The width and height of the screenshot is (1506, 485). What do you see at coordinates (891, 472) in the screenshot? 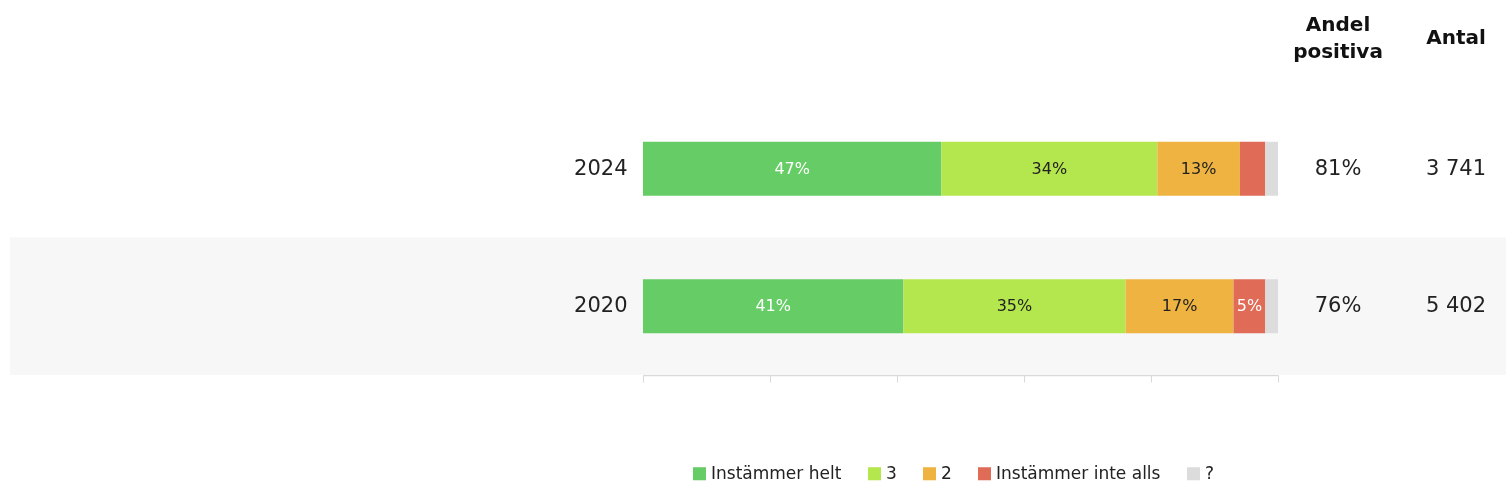
I see `legend-label: 3` at bounding box center [891, 472].